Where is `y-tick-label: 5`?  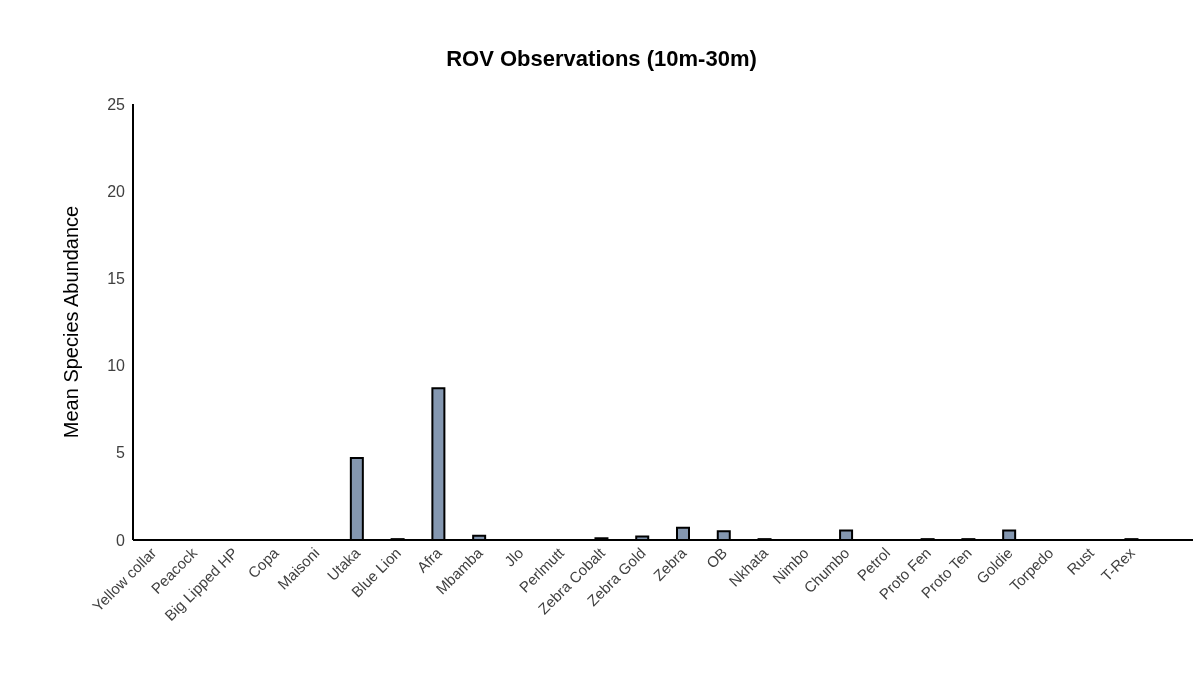 y-tick-label: 5 is located at coordinates (121, 453).